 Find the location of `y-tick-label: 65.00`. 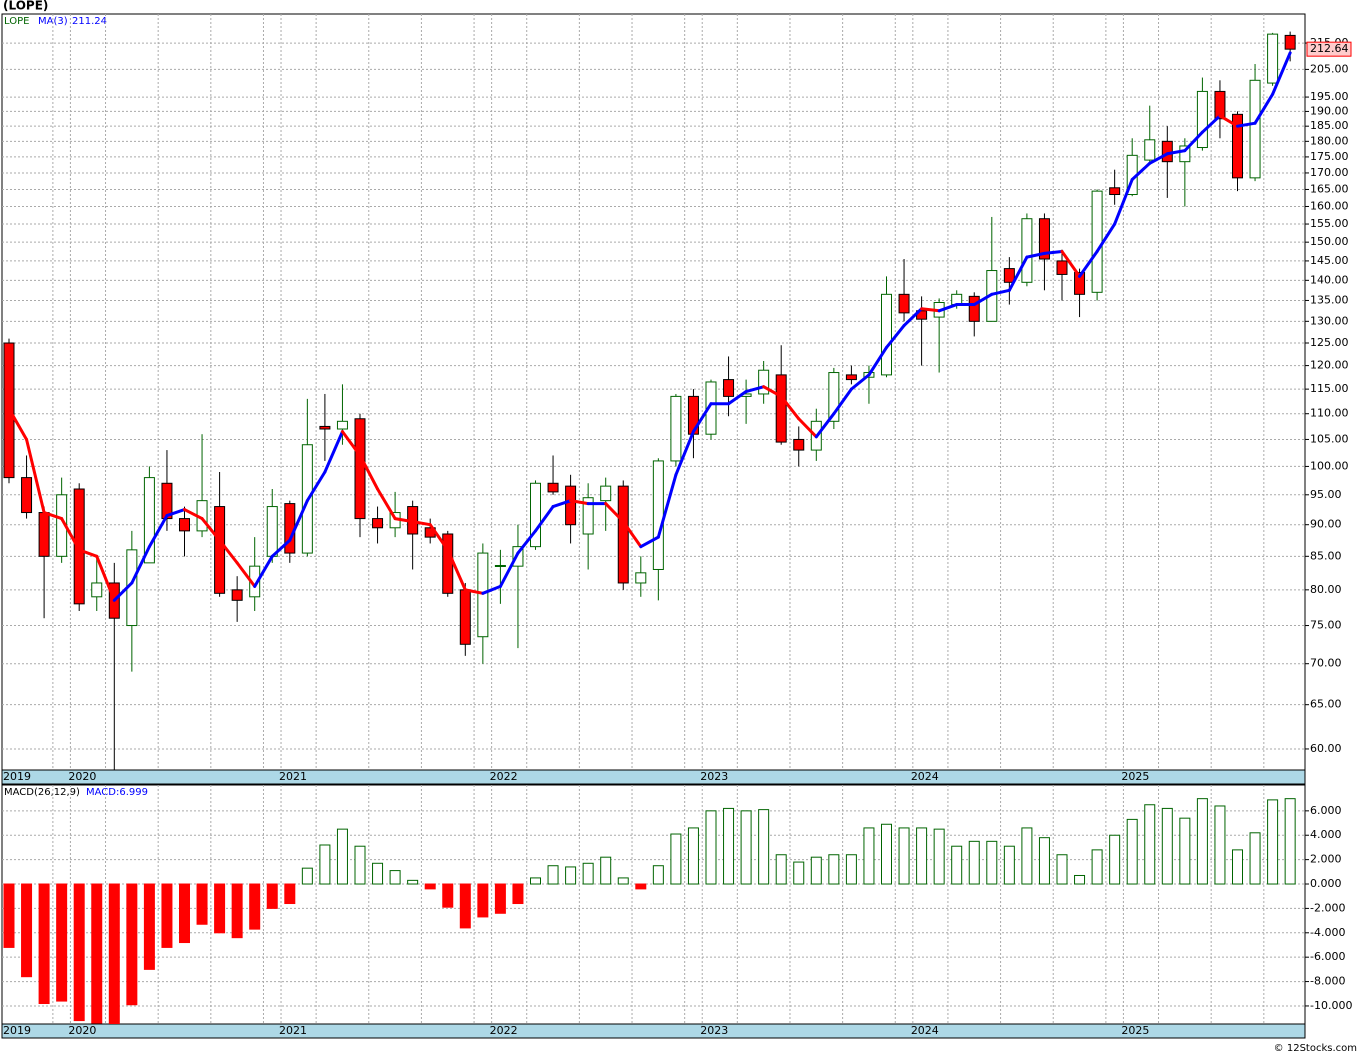

y-tick-label: 65.00 is located at coordinates (1326, 704).